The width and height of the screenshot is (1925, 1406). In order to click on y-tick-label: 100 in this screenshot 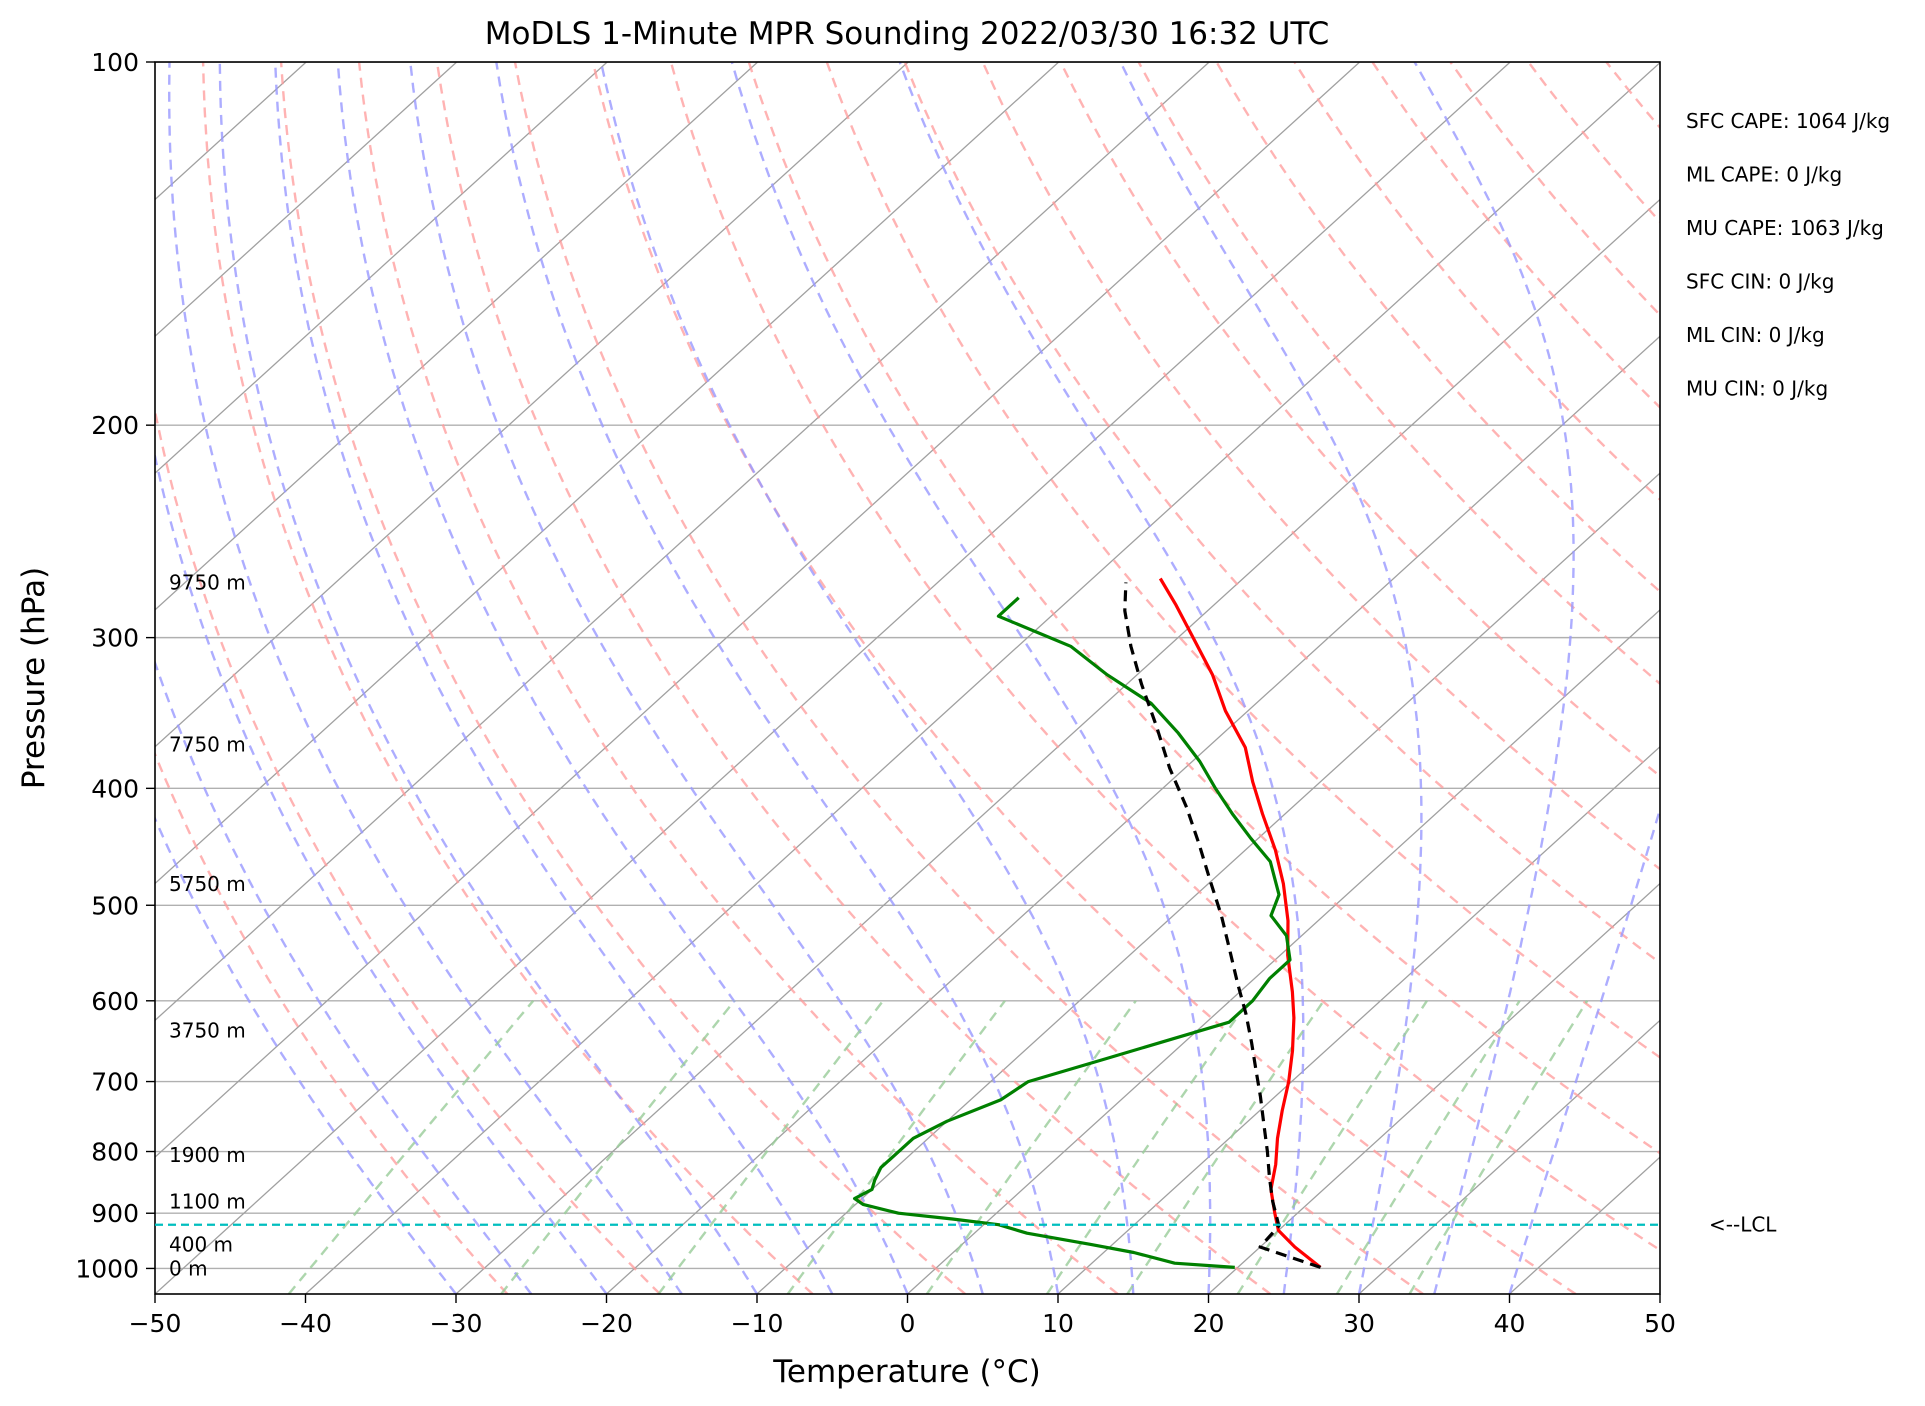, I will do `click(115, 62)`.